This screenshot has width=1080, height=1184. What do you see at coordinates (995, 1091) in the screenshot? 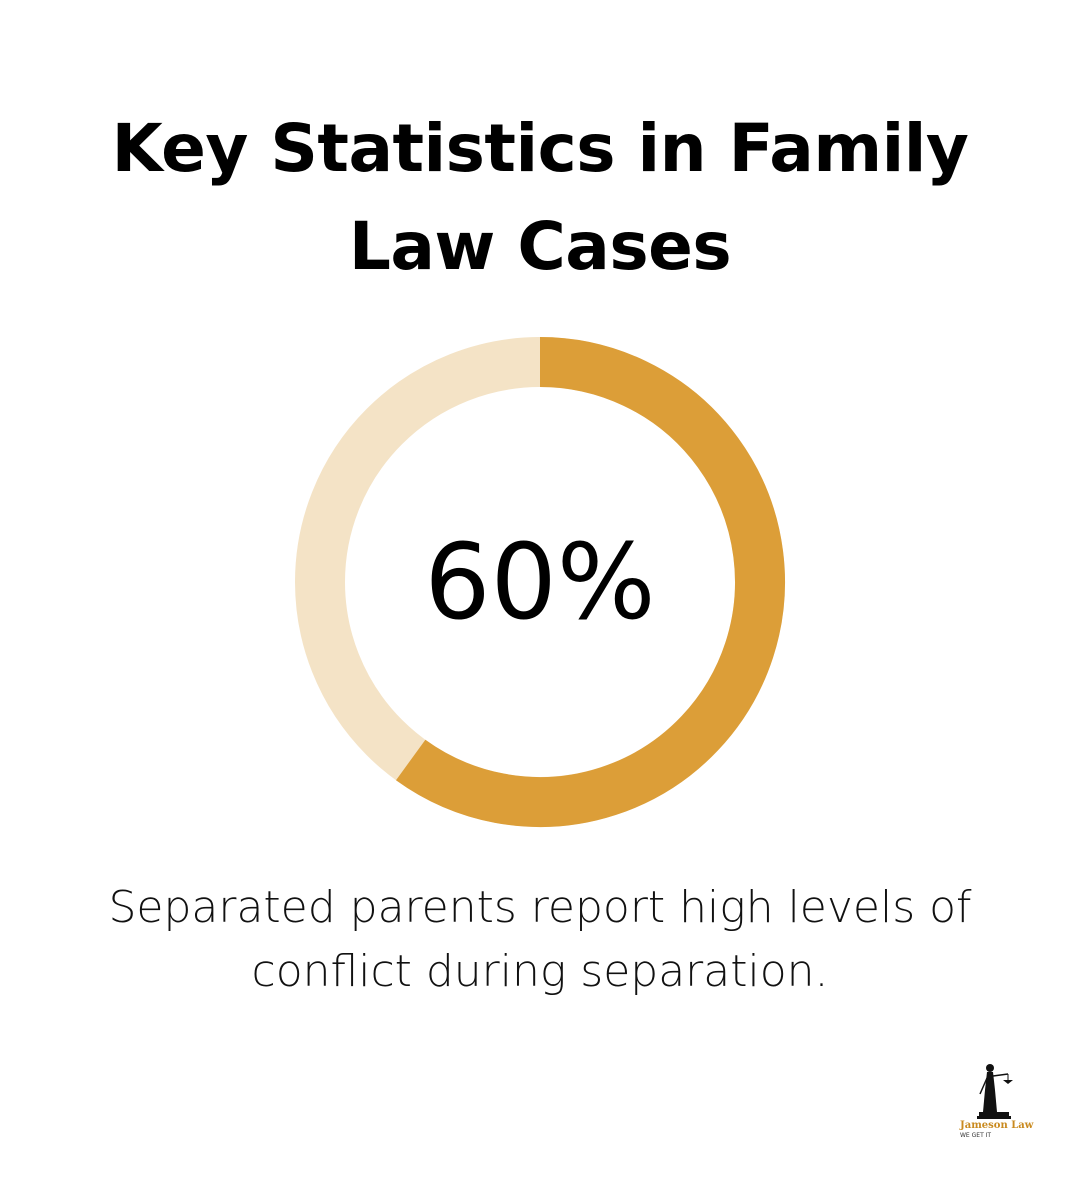
I see `lady-justice-icon` at bounding box center [995, 1091].